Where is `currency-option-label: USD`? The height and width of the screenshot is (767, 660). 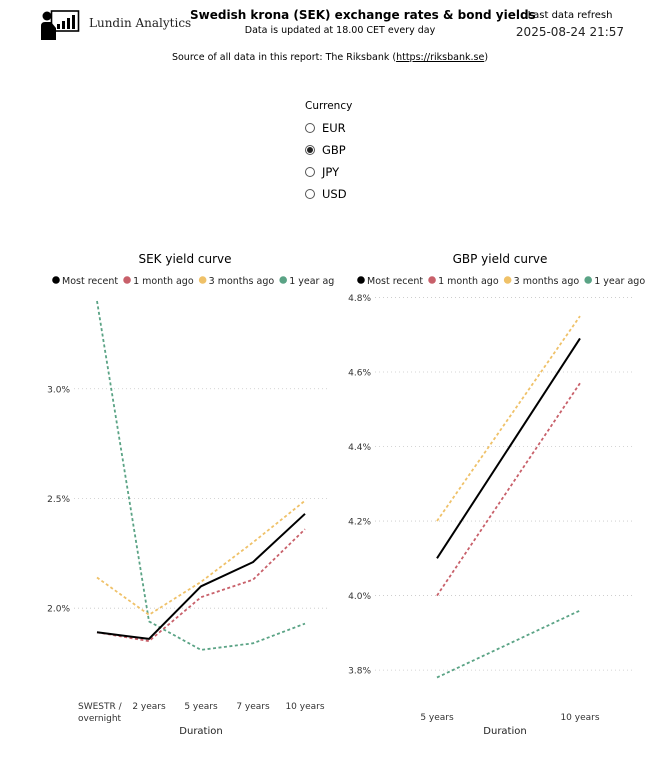
currency-option-label: USD is located at coordinates (334, 194).